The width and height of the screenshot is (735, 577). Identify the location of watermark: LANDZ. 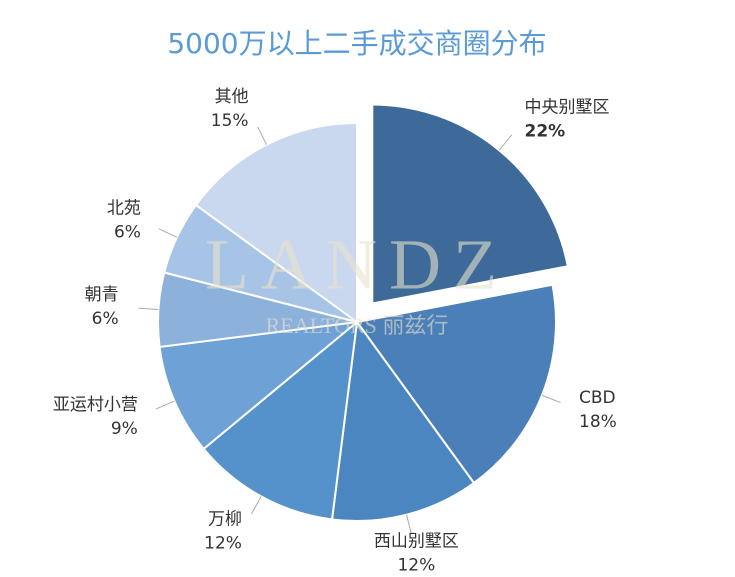
(357, 265).